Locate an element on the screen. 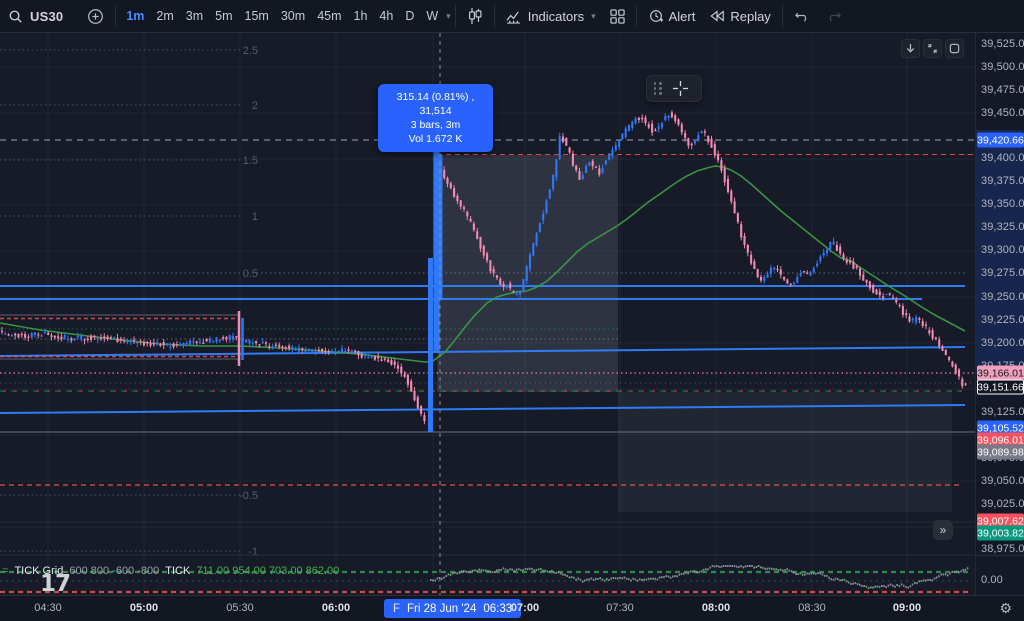  measured-range-axis-highlight is located at coordinates (1000, 252).